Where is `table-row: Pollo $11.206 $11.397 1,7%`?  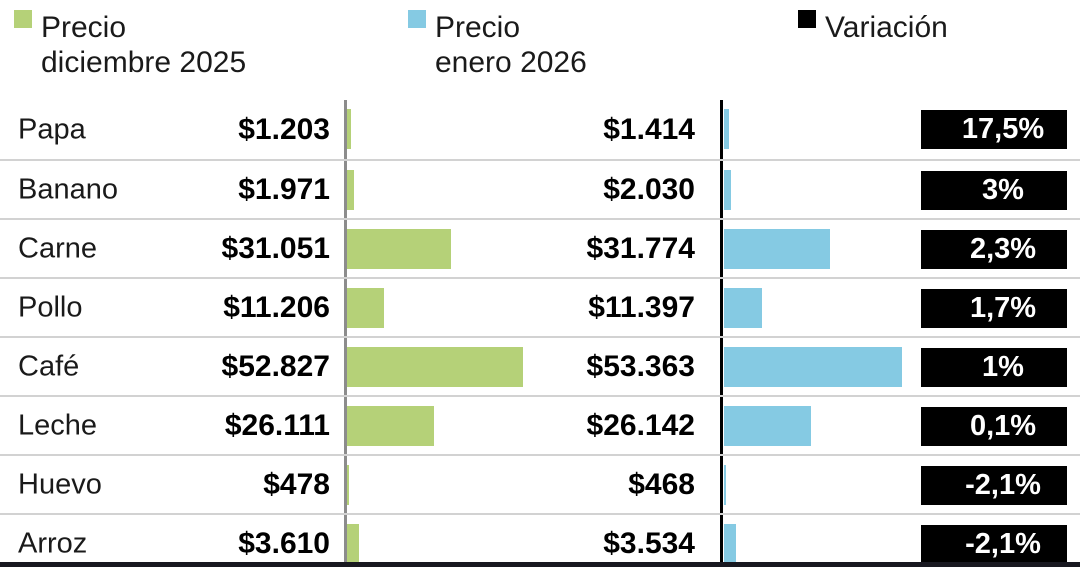 table-row: Pollo $11.206 $11.397 1,7% is located at coordinates (540, 306).